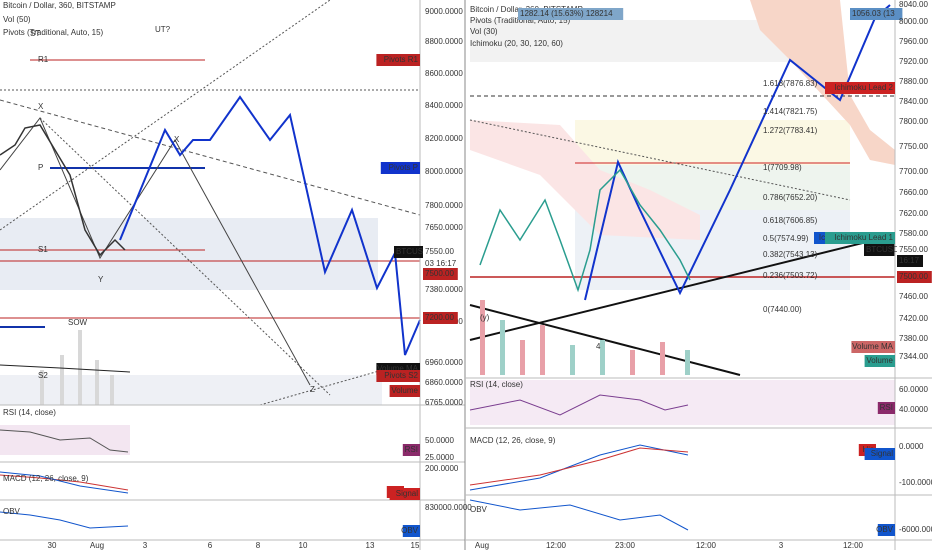 The width and height of the screenshot is (932, 550). What do you see at coordinates (913, 233) in the screenshot?
I see `price-label: 7580.00` at bounding box center [913, 233].